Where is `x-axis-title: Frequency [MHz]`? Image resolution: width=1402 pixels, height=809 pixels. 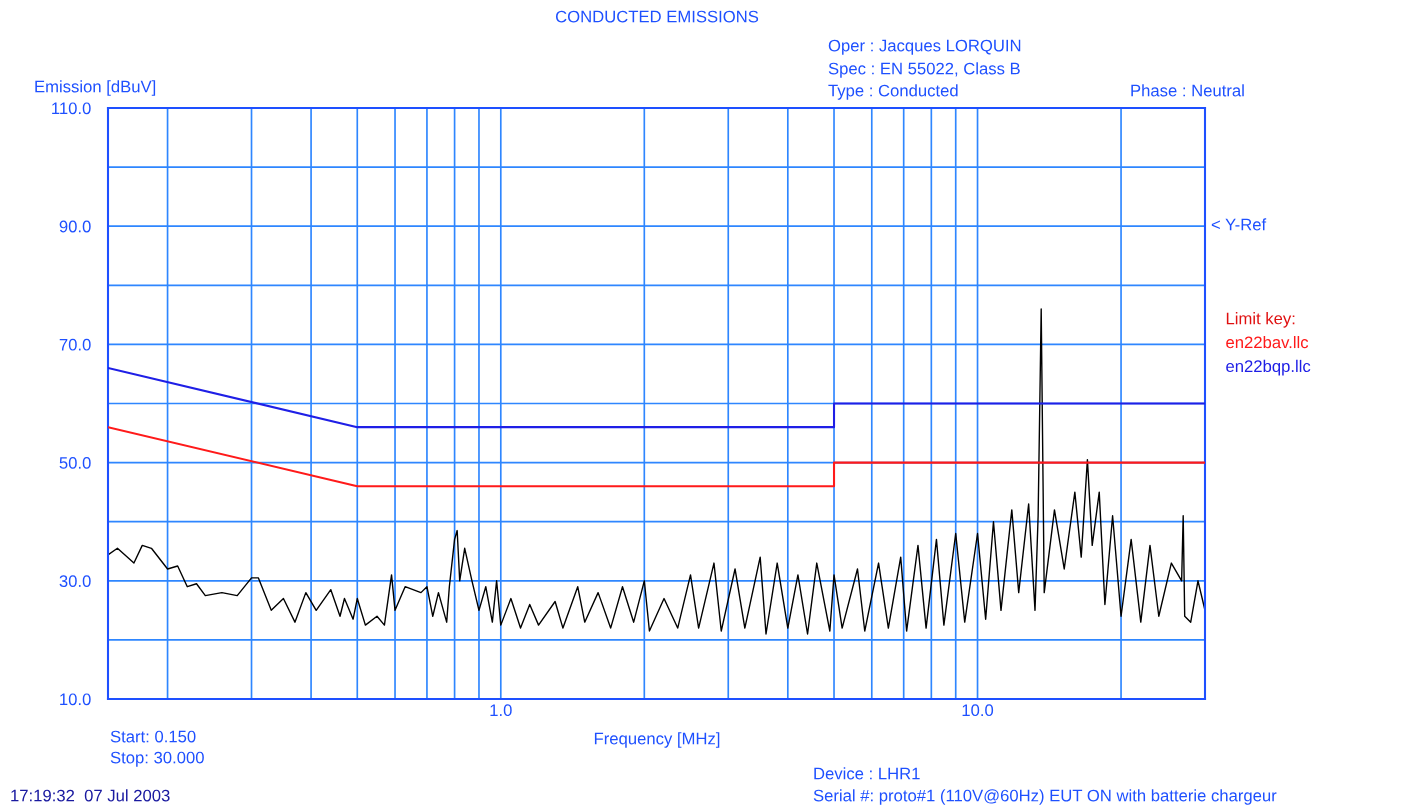 x-axis-title: Frequency [MHz] is located at coordinates (657, 740).